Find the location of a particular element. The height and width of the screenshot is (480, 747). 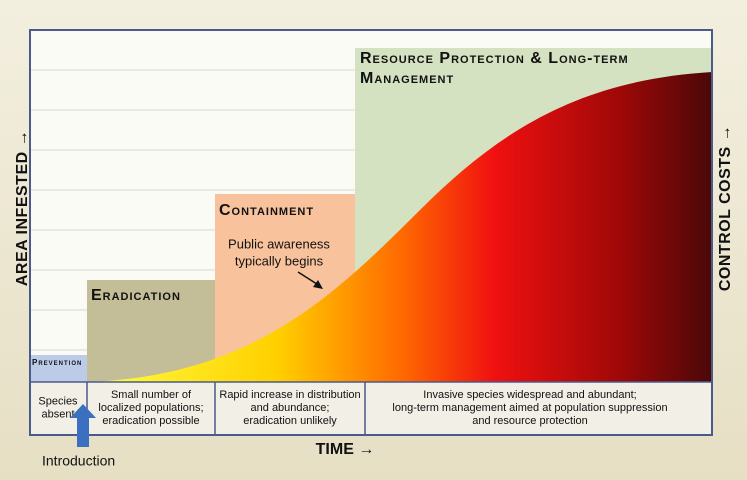

stage-description: and abundance; is located at coordinates (290, 408).